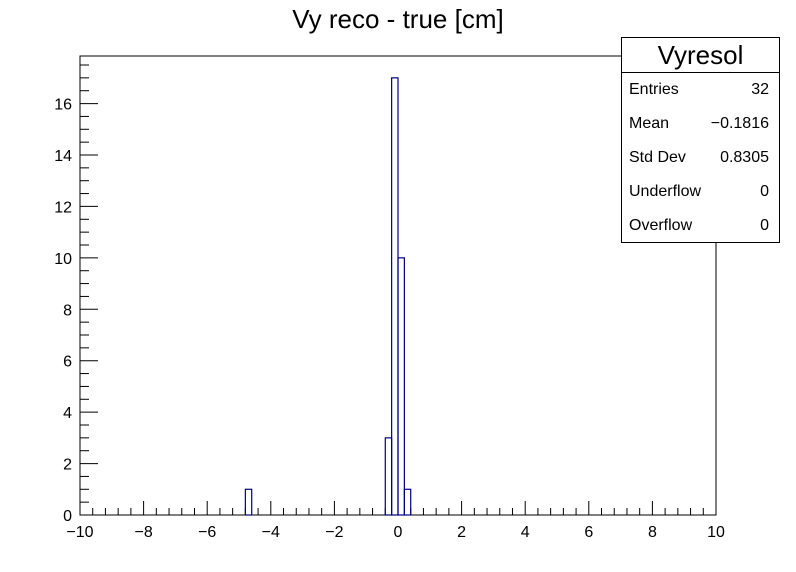 Image resolution: width=796 pixels, height=572 pixels. Describe the element at coordinates (760, 89) in the screenshot. I see `stats-value: 32` at that location.